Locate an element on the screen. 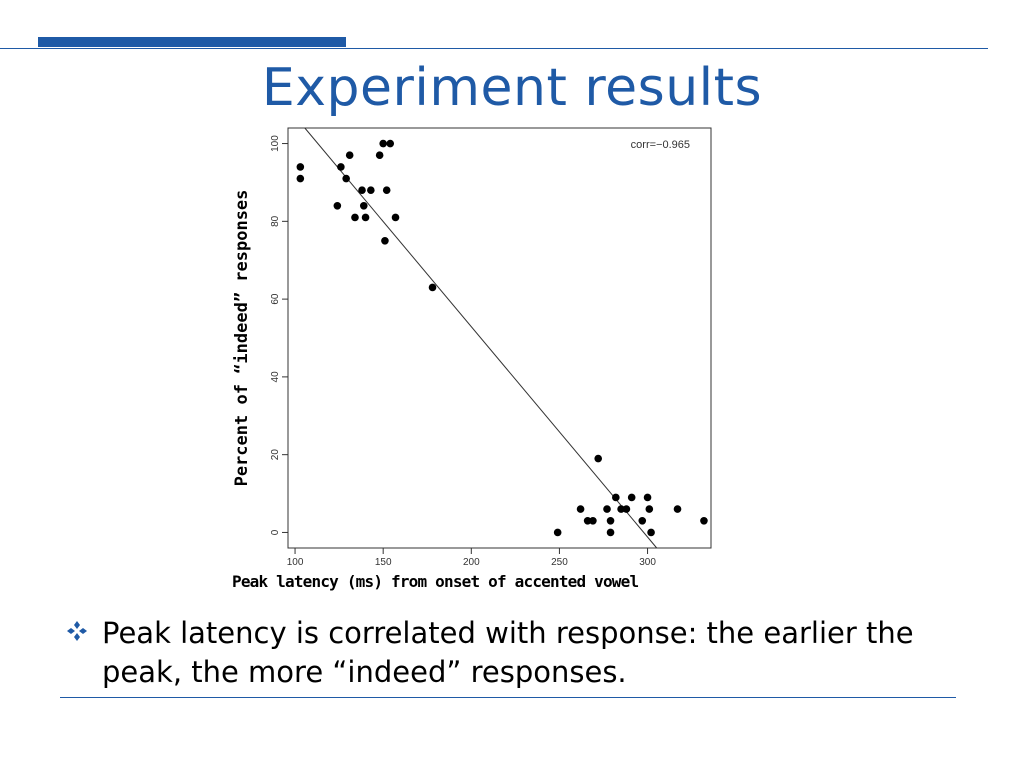 This screenshot has height=768, width=1024. header-rule is located at coordinates (494, 48).